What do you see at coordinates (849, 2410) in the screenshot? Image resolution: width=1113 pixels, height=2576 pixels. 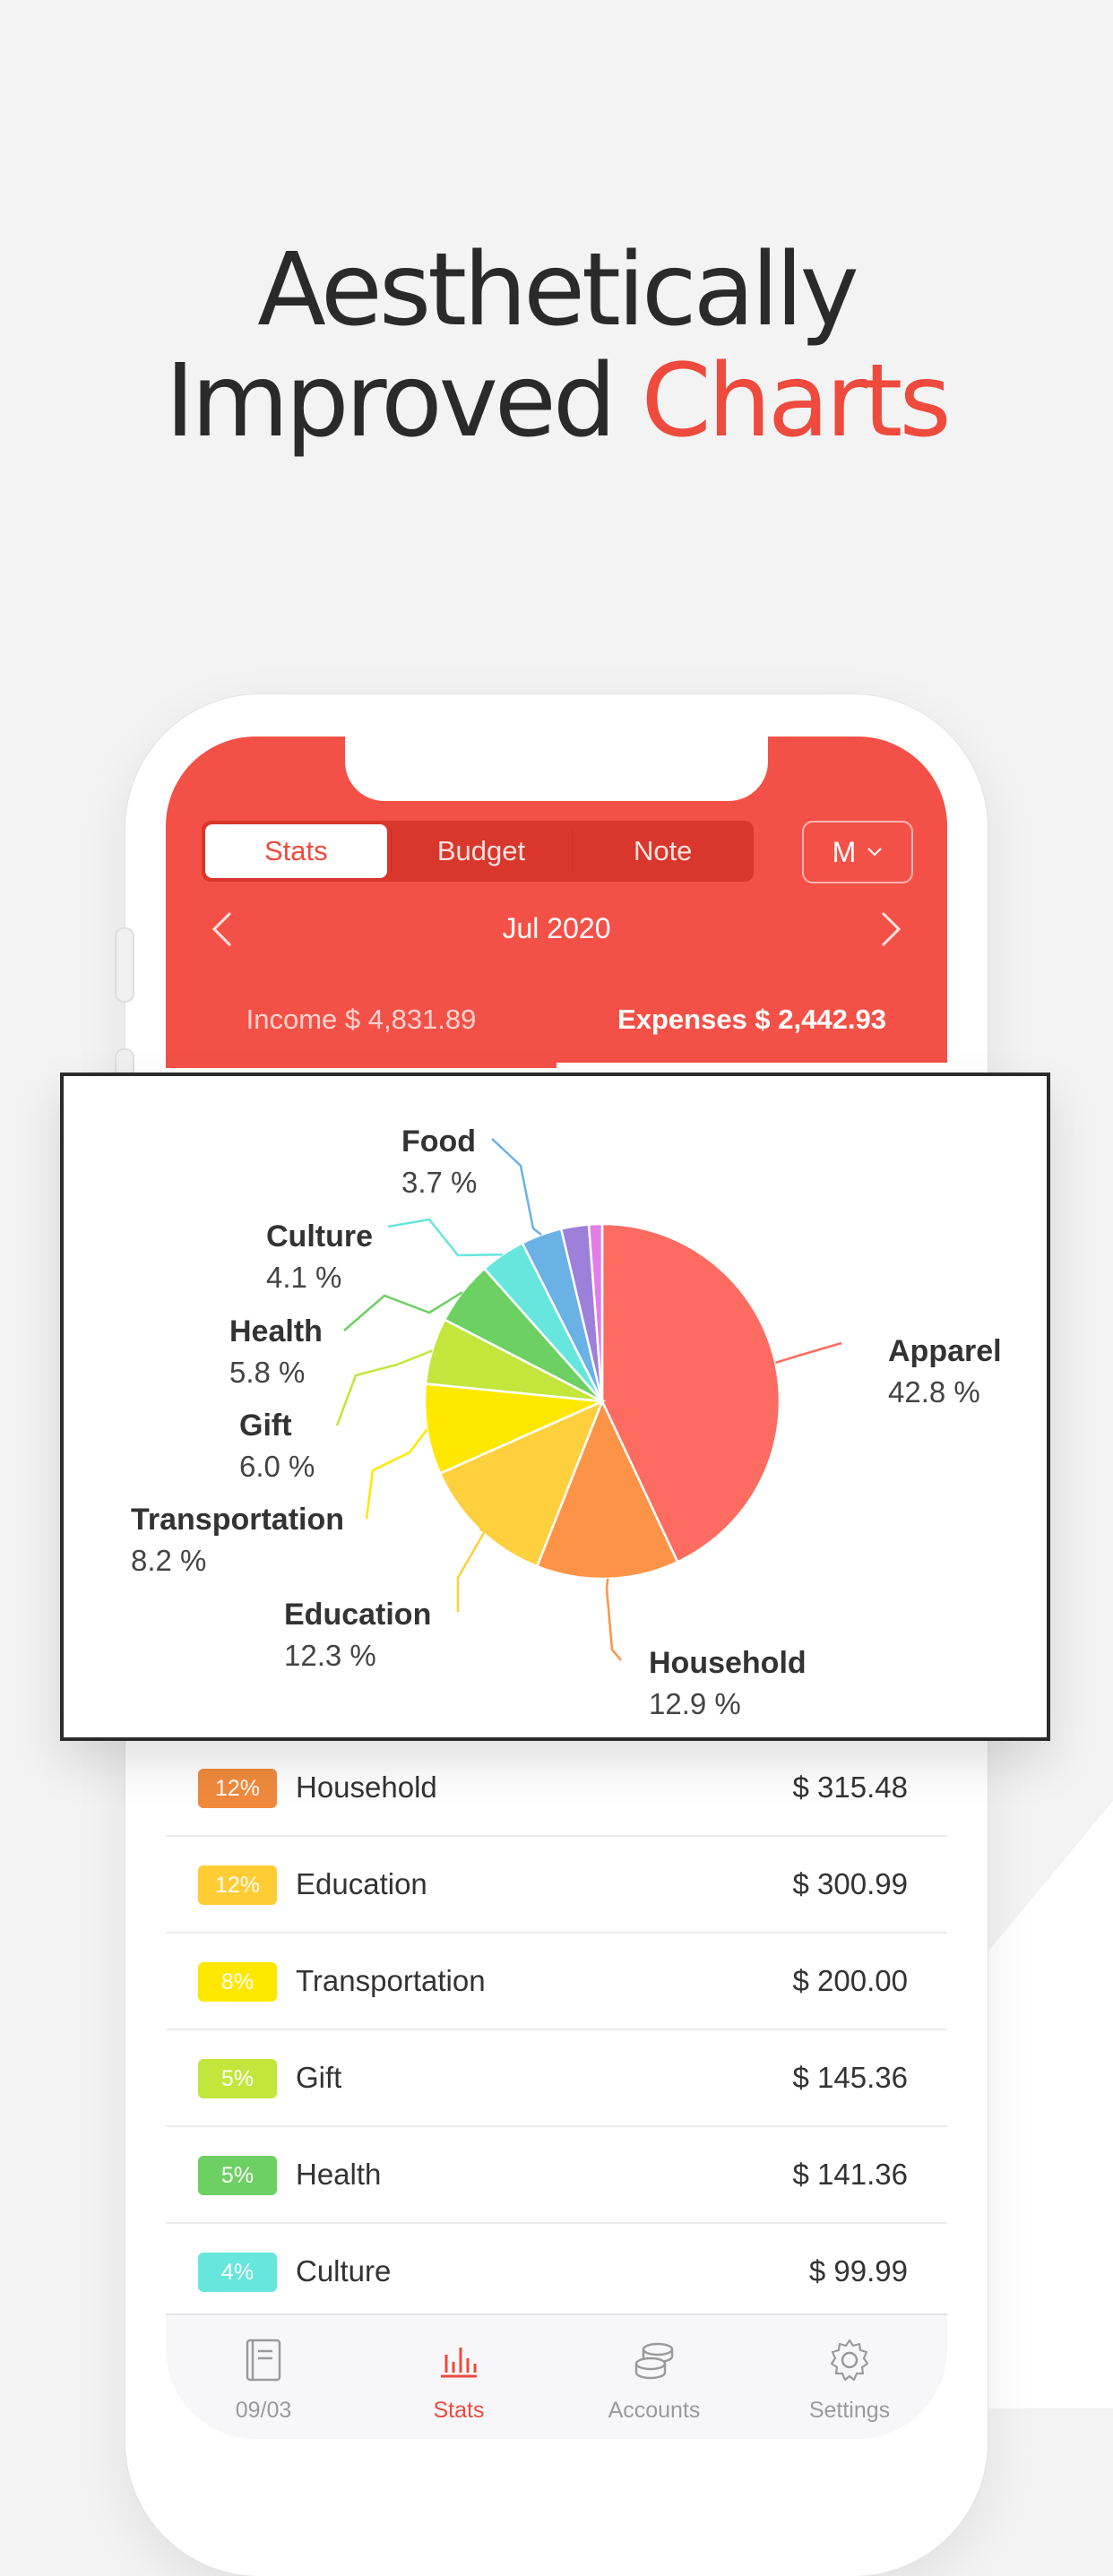 I see `tabbar-label: Settings` at bounding box center [849, 2410].